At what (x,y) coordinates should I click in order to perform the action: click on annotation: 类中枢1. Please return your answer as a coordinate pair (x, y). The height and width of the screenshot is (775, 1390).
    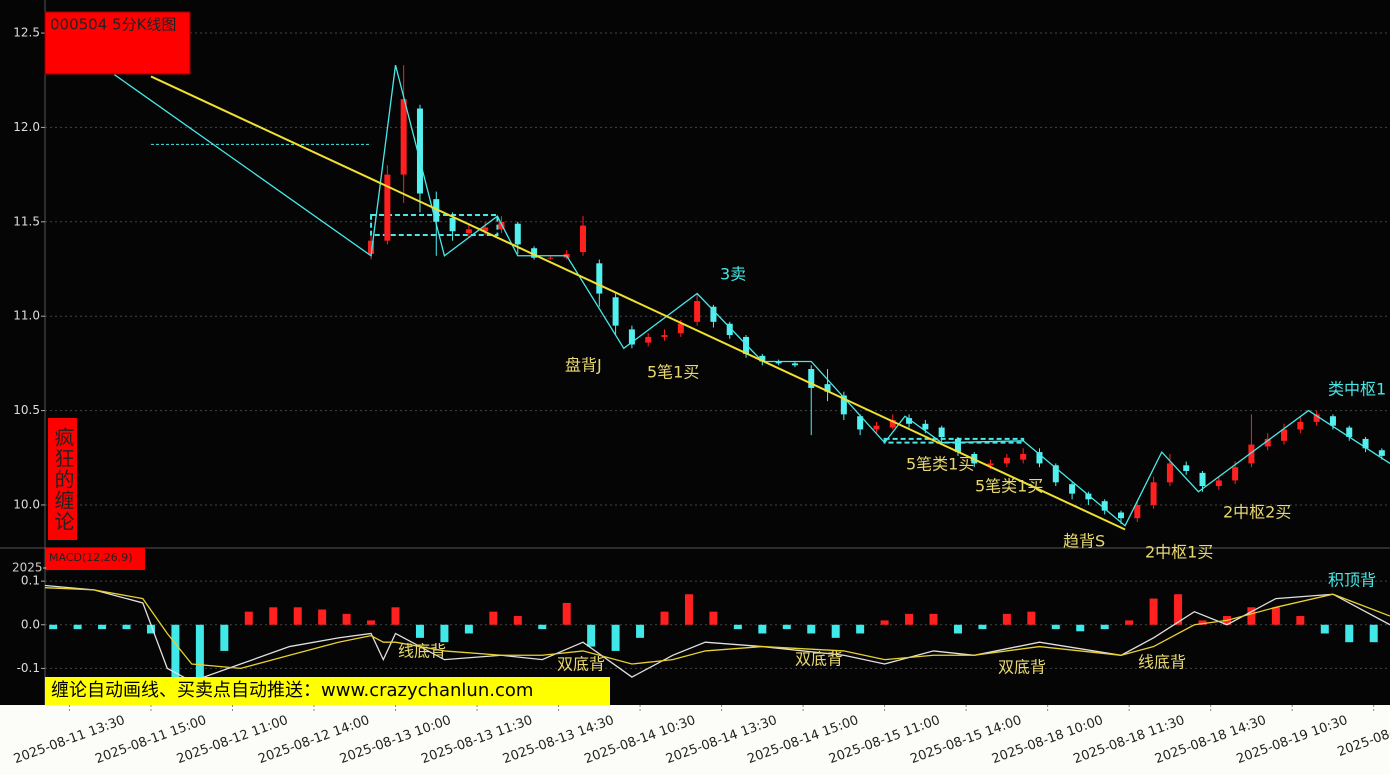
    Looking at the image, I should click on (1357, 389).